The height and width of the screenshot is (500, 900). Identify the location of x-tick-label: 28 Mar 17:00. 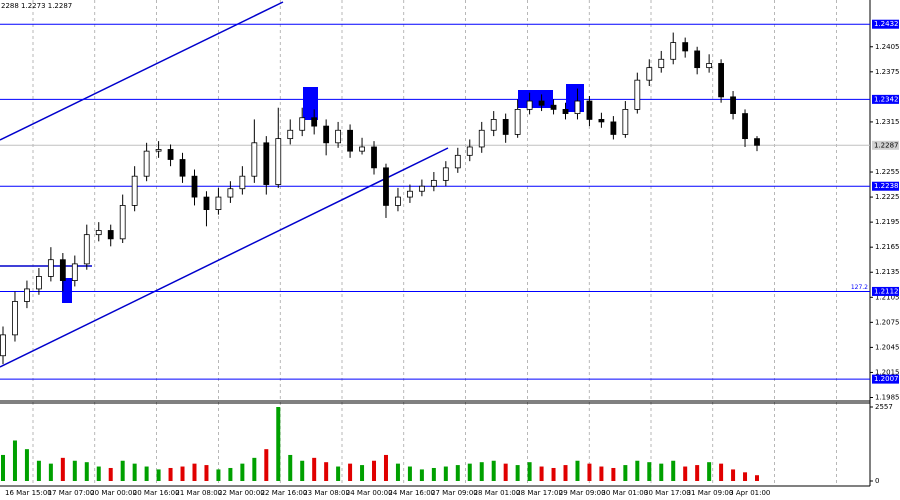
(539, 493).